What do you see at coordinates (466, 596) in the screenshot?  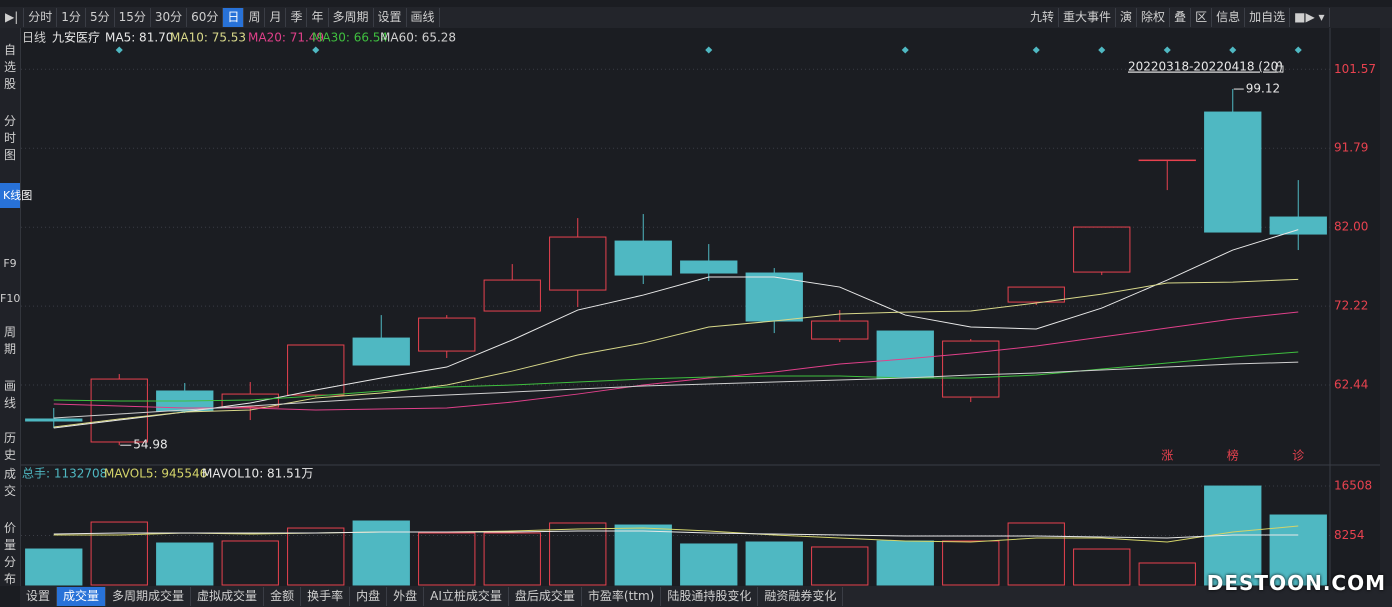 I see `indicator-tab: AI立桩成交量` at bounding box center [466, 596].